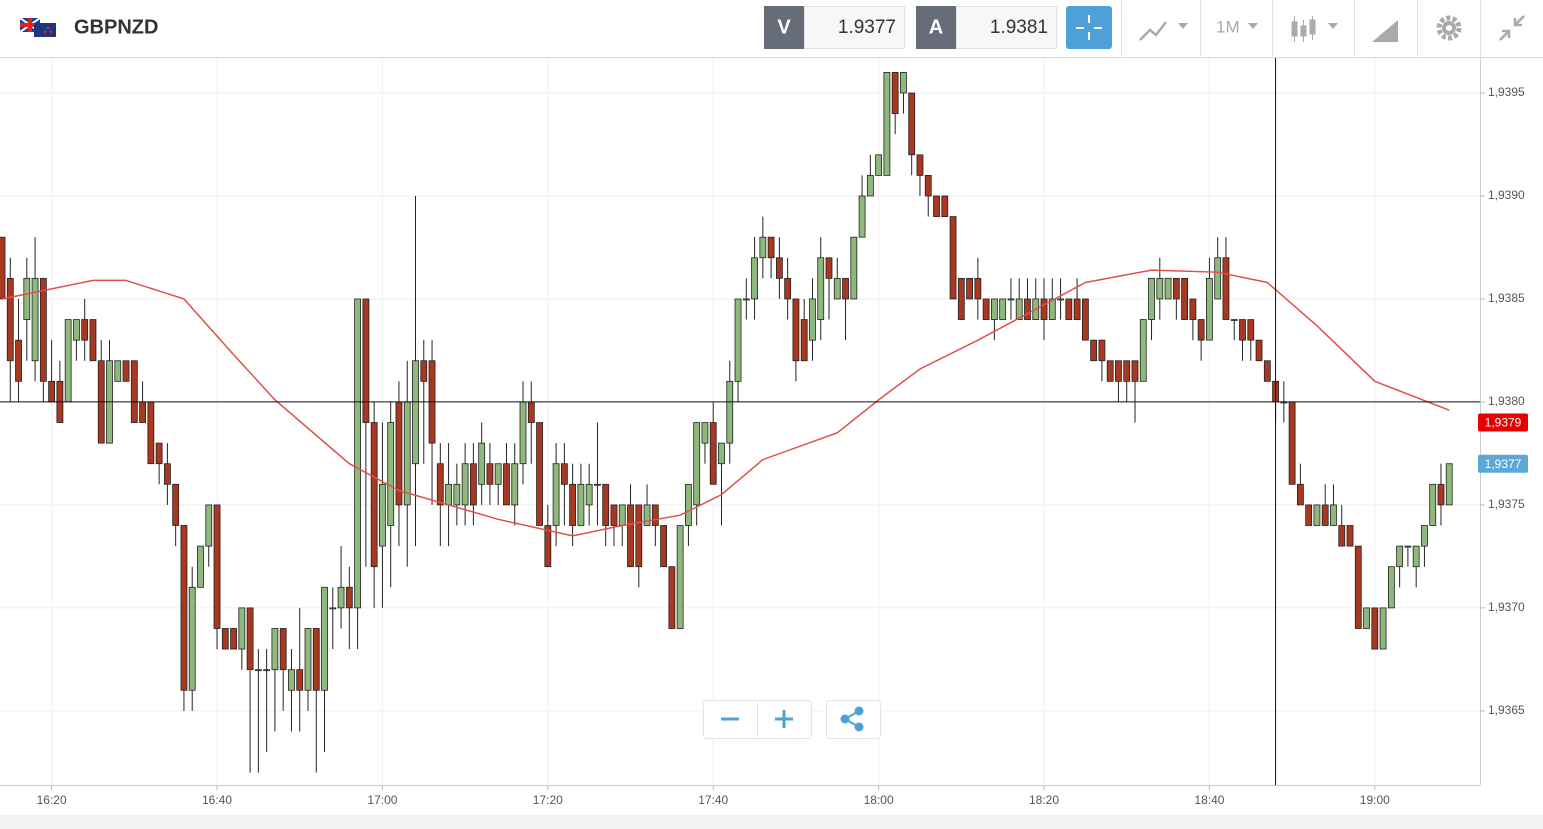  What do you see at coordinates (217, 800) in the screenshot?
I see `x-tick-label: 16:40` at bounding box center [217, 800].